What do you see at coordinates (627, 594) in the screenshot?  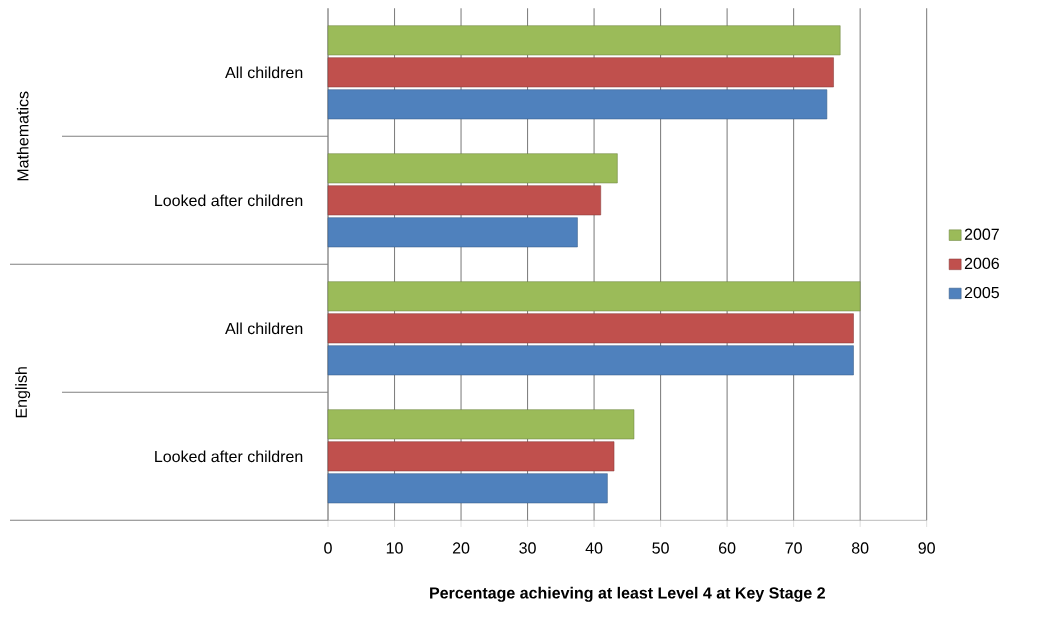 I see `x-axis-title: Percentage achieving at least Level 4 at Key Stage 2` at bounding box center [627, 594].